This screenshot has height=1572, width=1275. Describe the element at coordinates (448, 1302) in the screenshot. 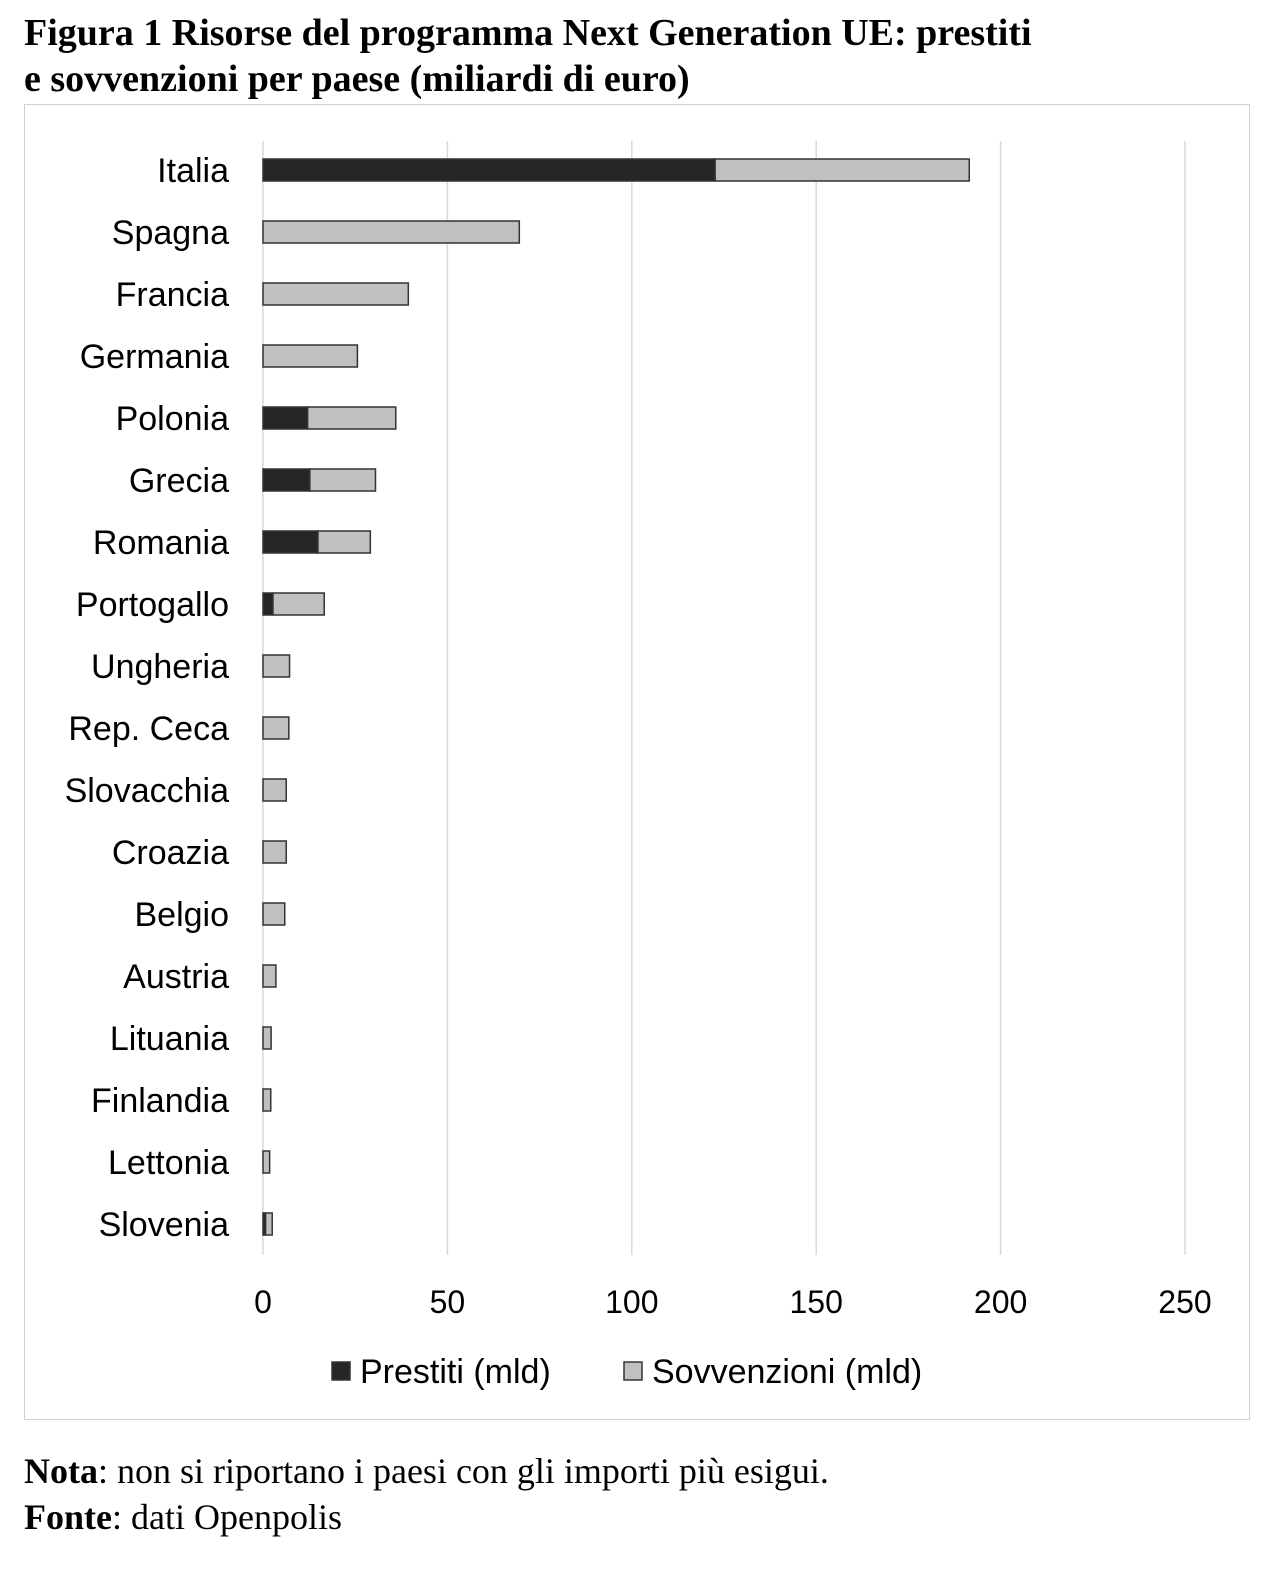

I see `x-tick-label-50: 50` at that location.